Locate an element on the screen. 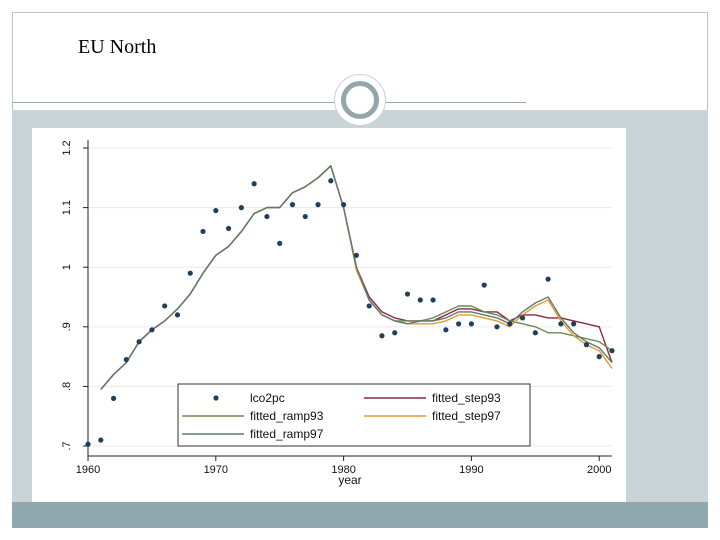  divider-left is located at coordinates (175, 102).